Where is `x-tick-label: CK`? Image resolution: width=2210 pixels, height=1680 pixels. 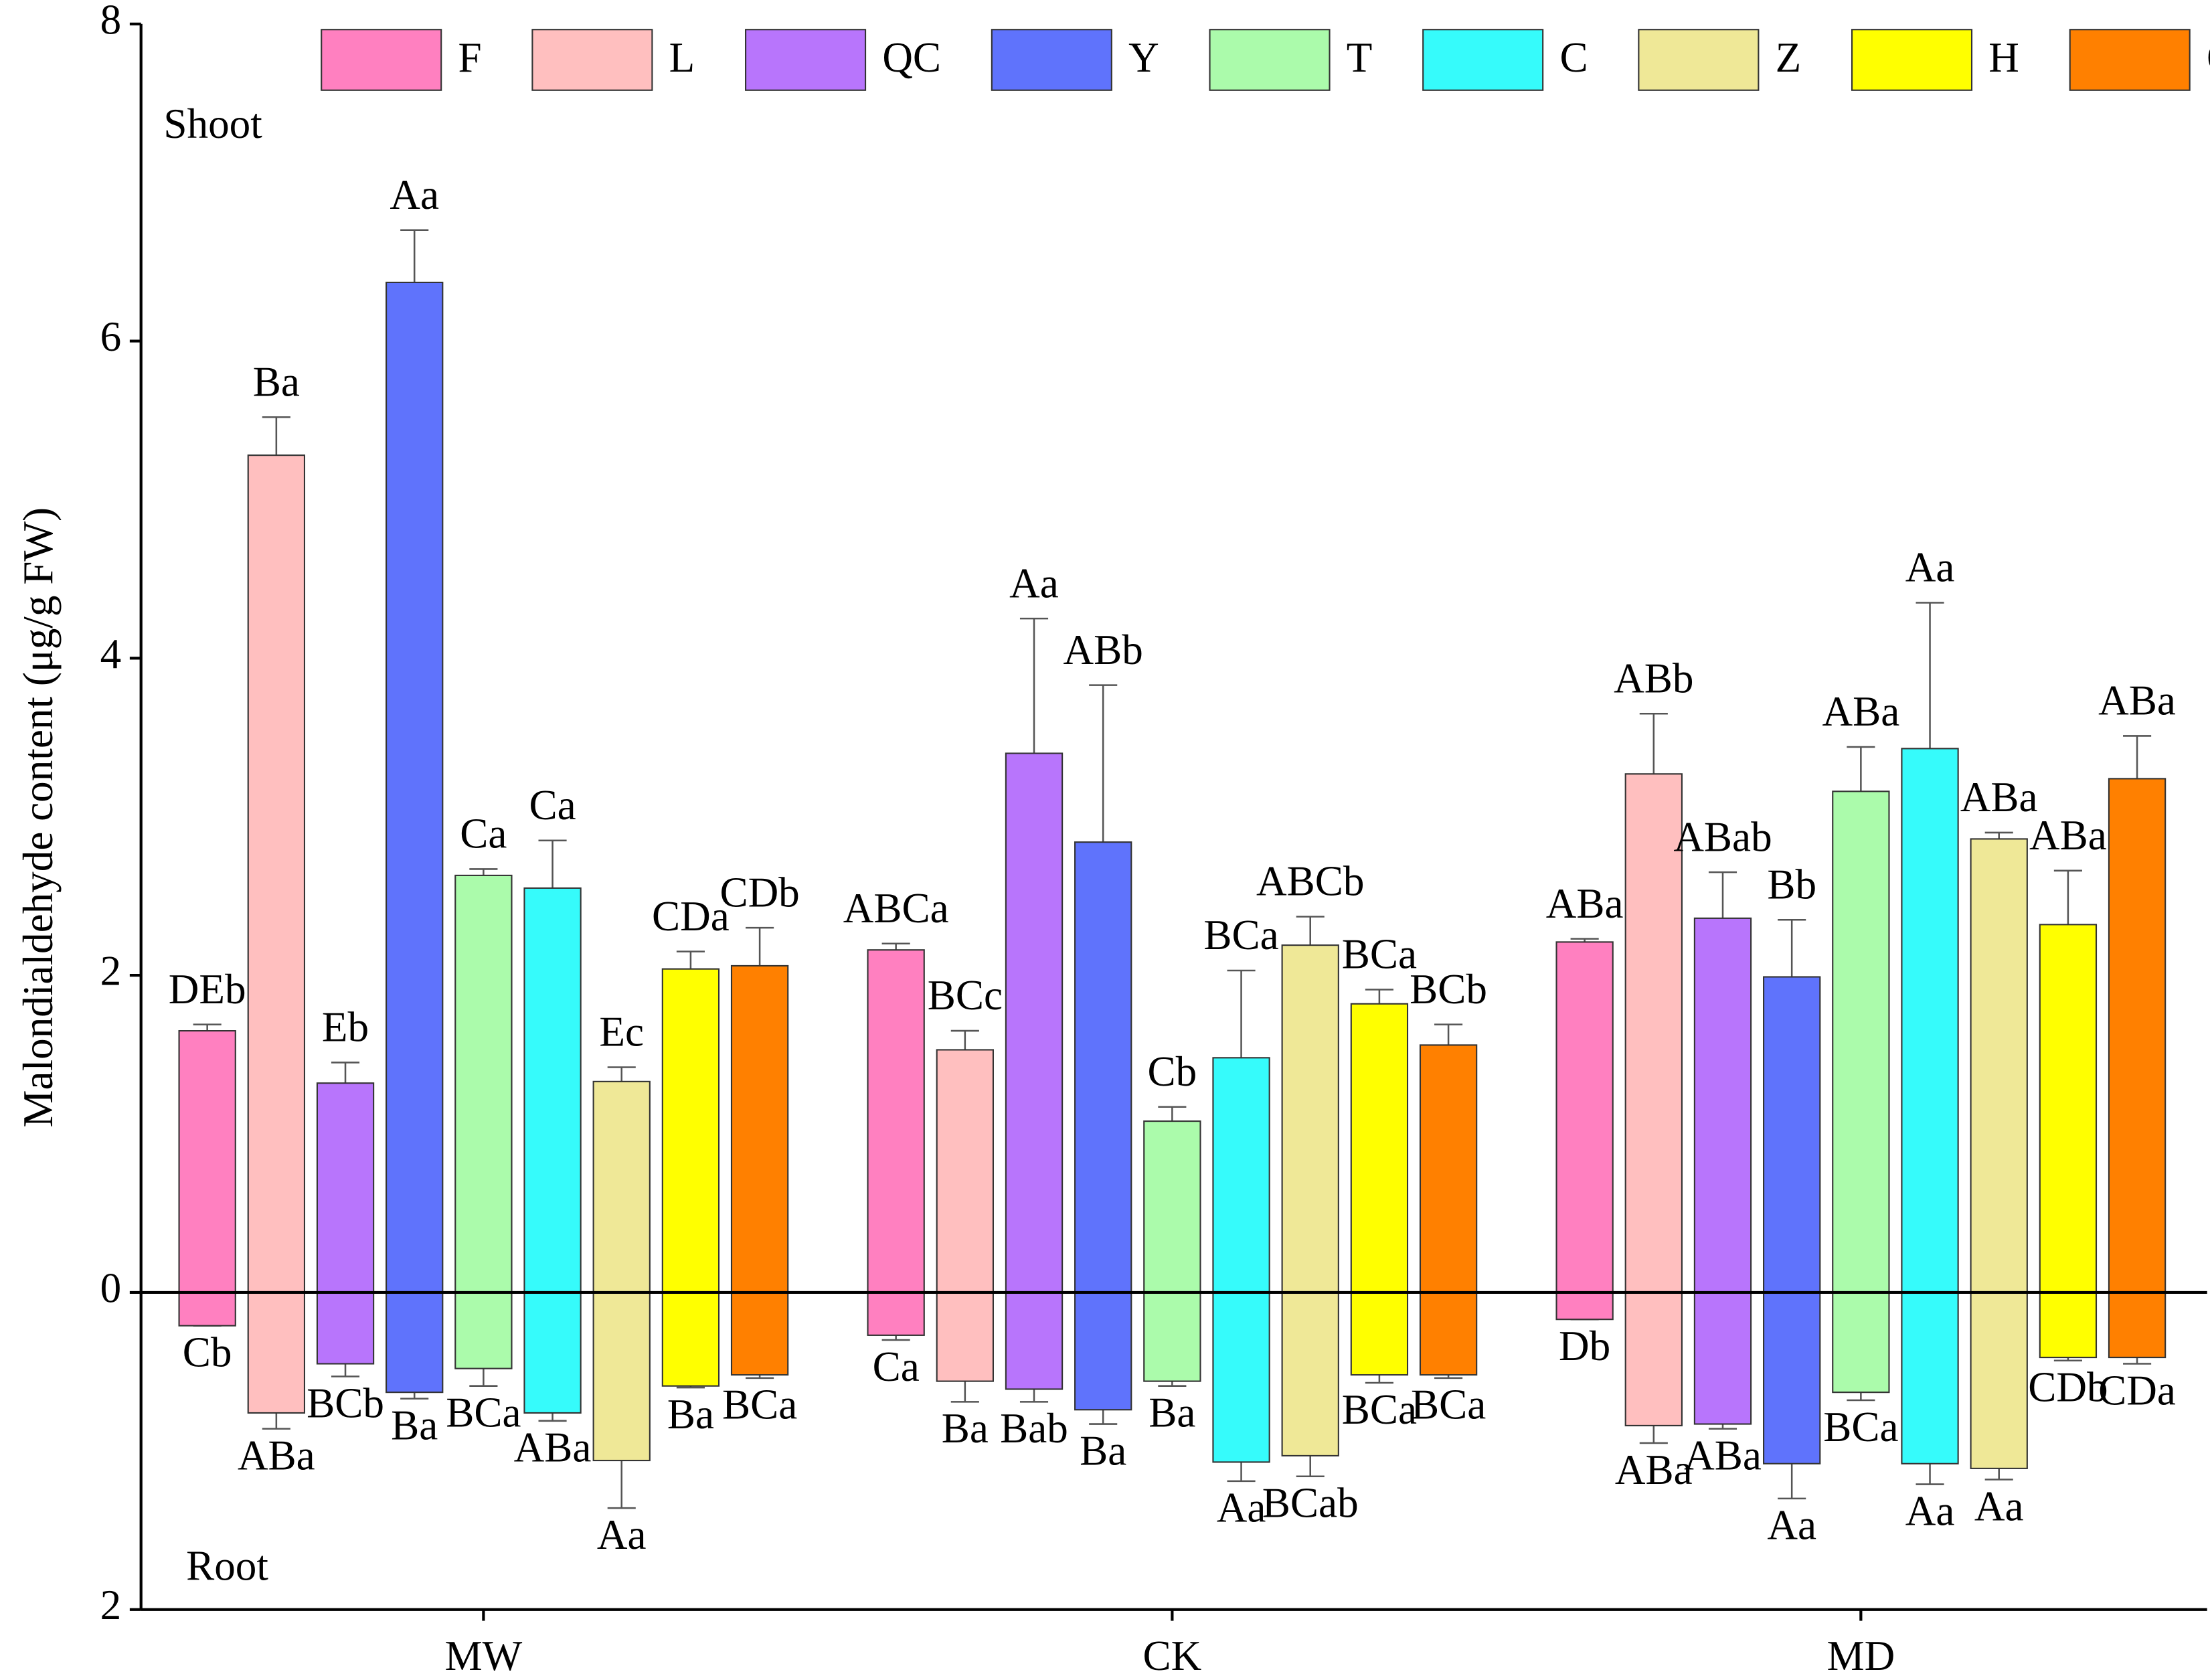
x-tick-label: CK is located at coordinates (1173, 1655).